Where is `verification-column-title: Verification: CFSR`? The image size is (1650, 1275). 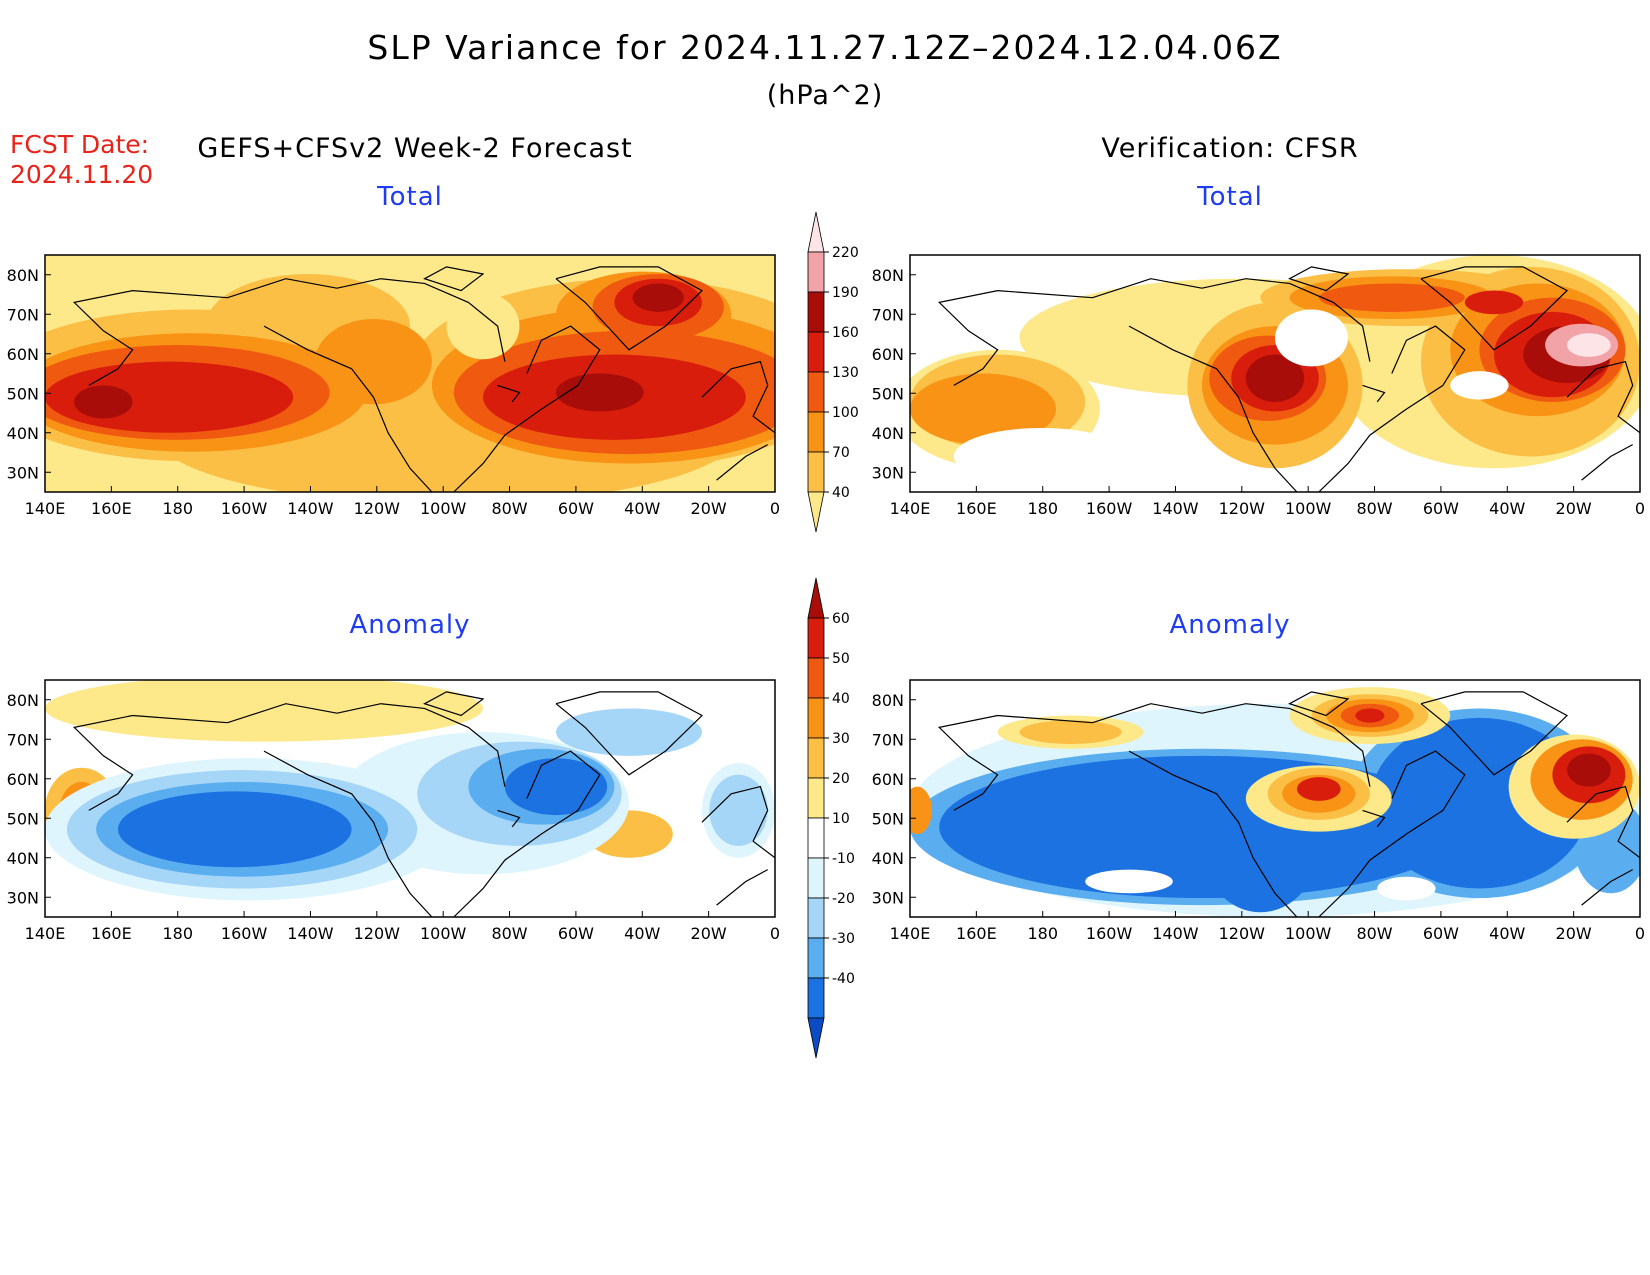
verification-column-title: Verification: CFSR is located at coordinates (1230, 148).